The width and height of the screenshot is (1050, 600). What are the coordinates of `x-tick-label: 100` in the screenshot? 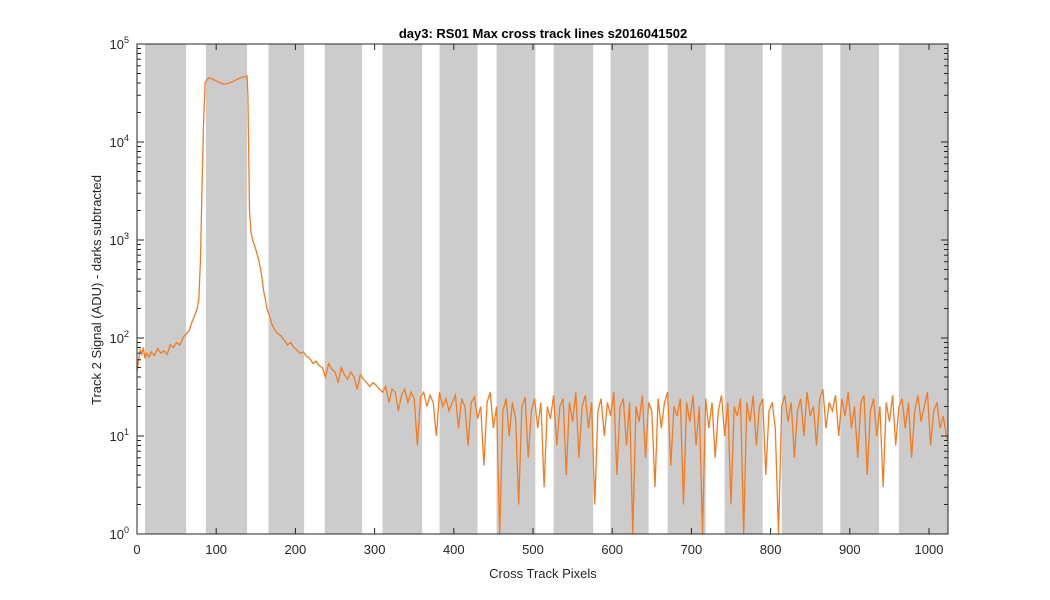 It's located at (216, 549).